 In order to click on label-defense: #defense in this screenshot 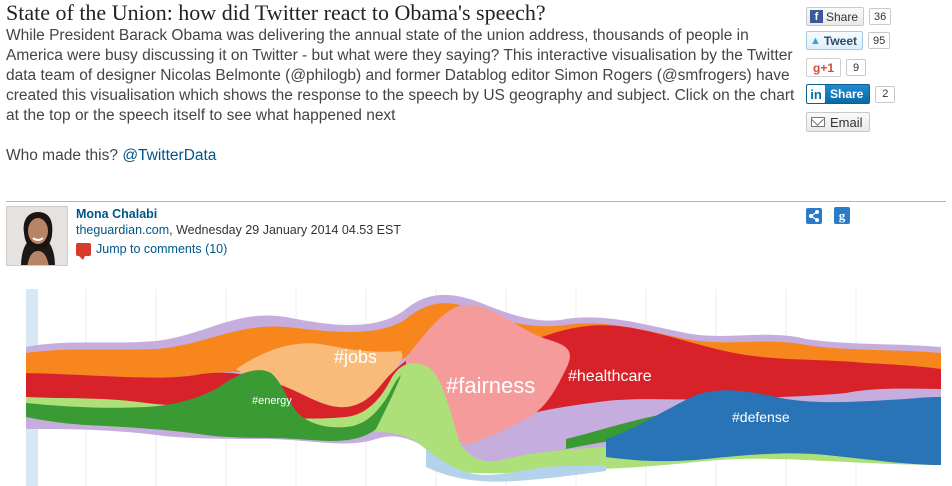, I will do `click(761, 417)`.